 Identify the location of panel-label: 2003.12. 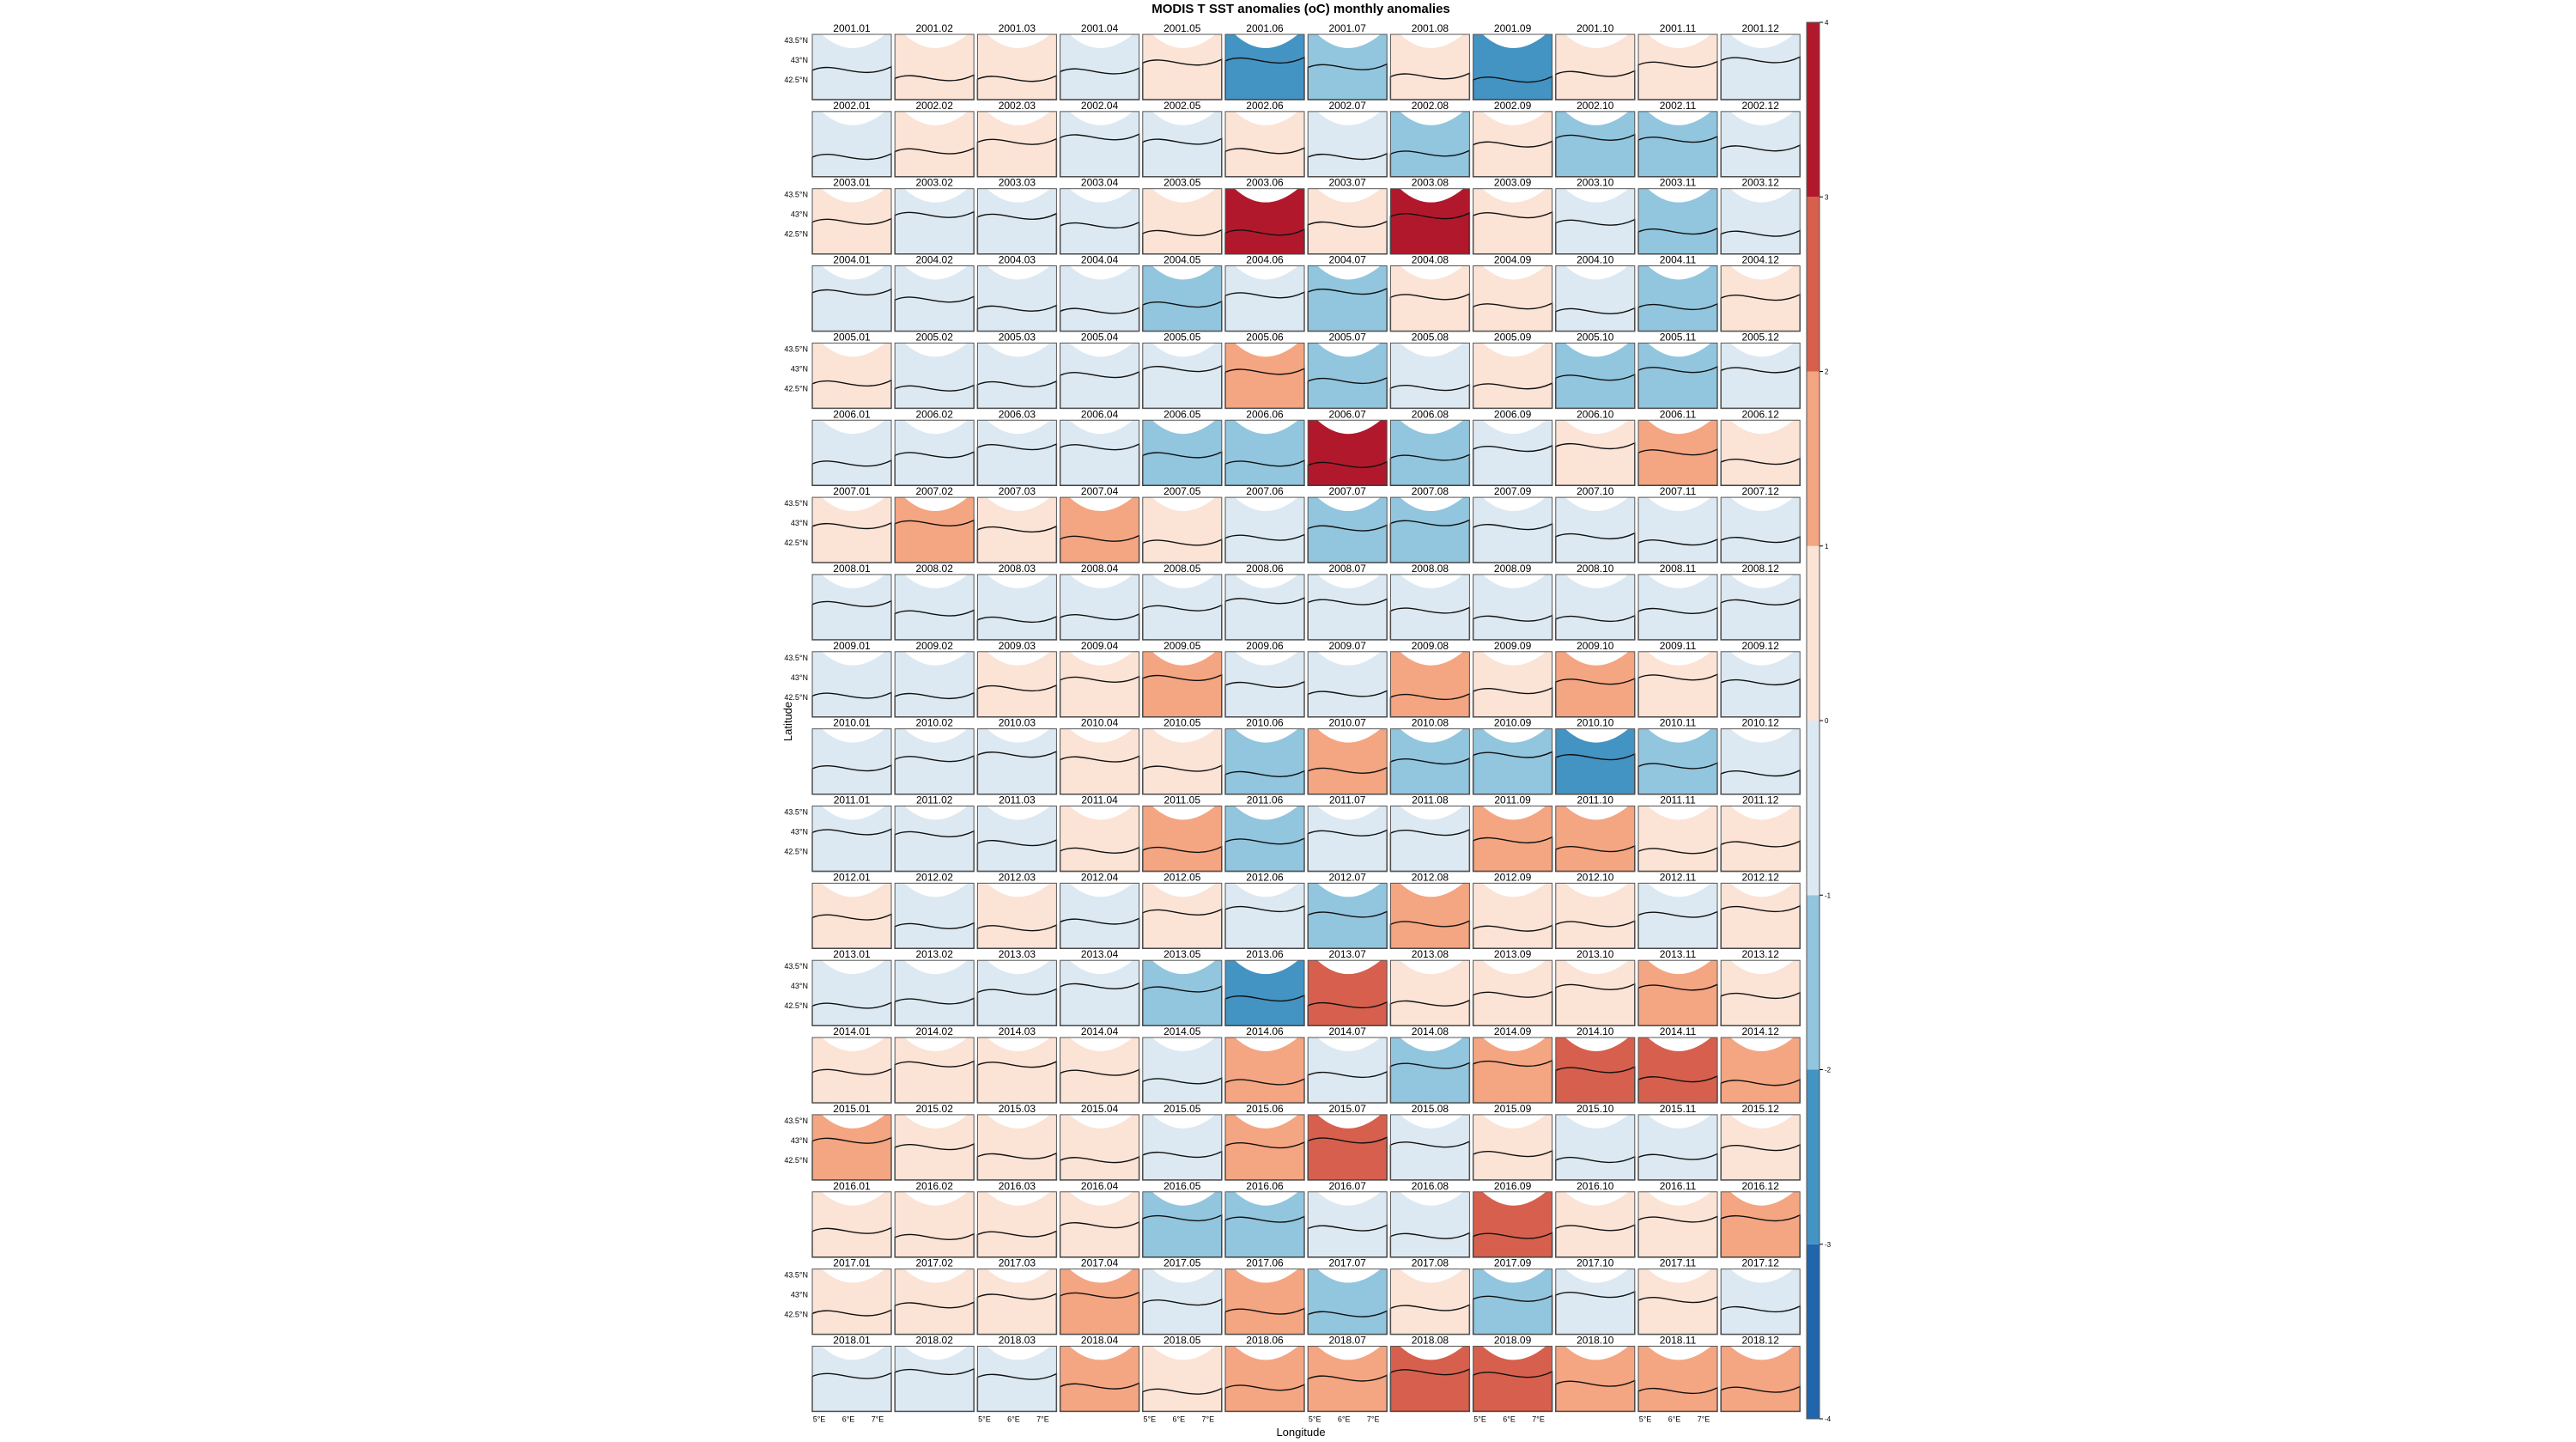
(1761, 183).